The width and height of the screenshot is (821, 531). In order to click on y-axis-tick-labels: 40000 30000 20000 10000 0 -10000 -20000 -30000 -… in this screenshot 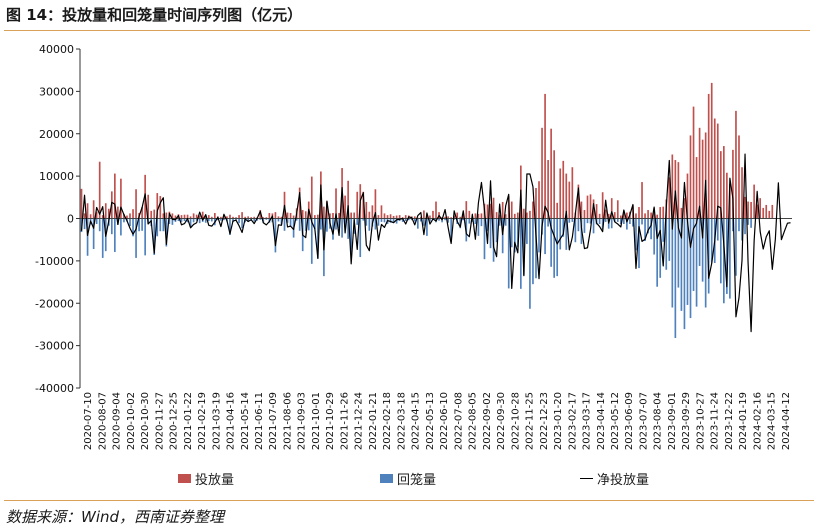, I will do `click(54, 219)`.